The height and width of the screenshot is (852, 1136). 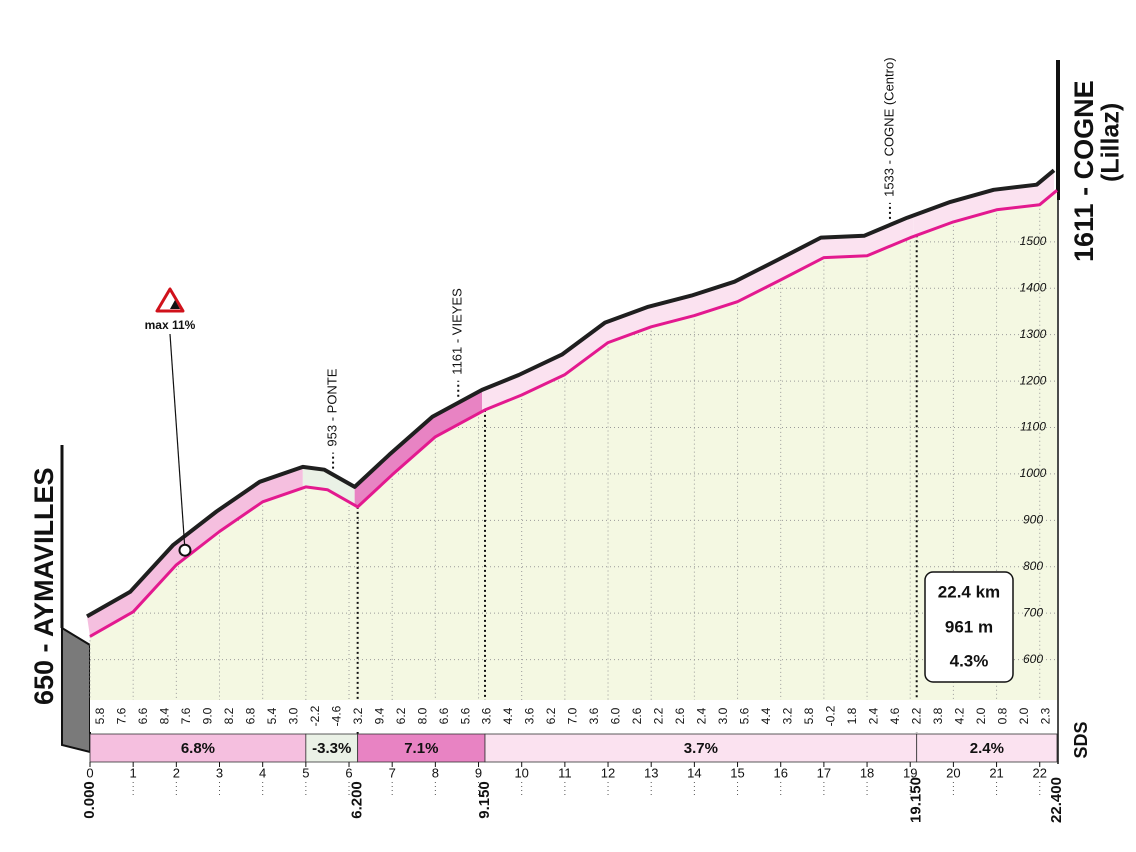 What do you see at coordinates (207, 715) in the screenshot?
I see `gradient-label: 9.0` at bounding box center [207, 715].